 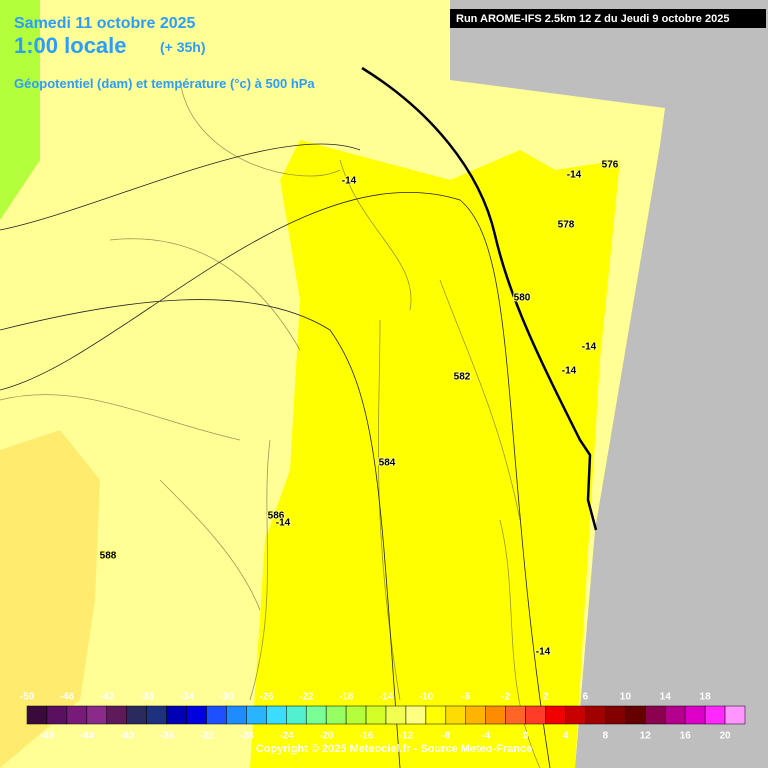 What do you see at coordinates (566, 736) in the screenshot?
I see `legend-label: 4` at bounding box center [566, 736].